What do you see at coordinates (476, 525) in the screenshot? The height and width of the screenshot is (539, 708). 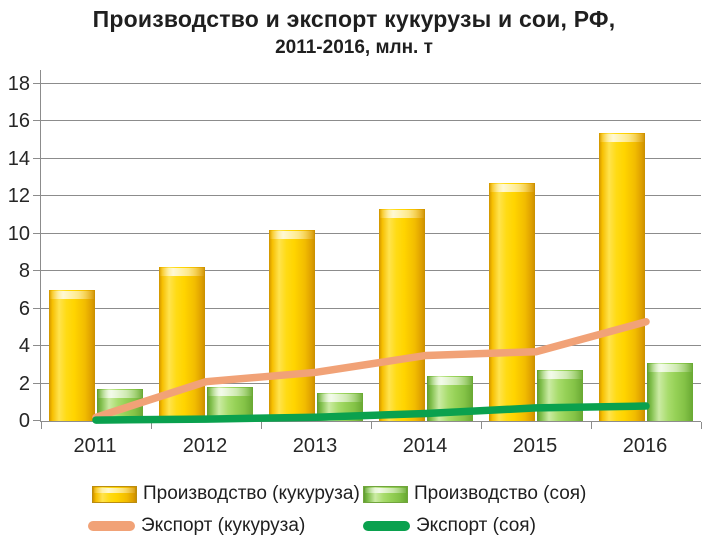 I see `legend-label-export-soy: Экспорт (соя)` at bounding box center [476, 525].